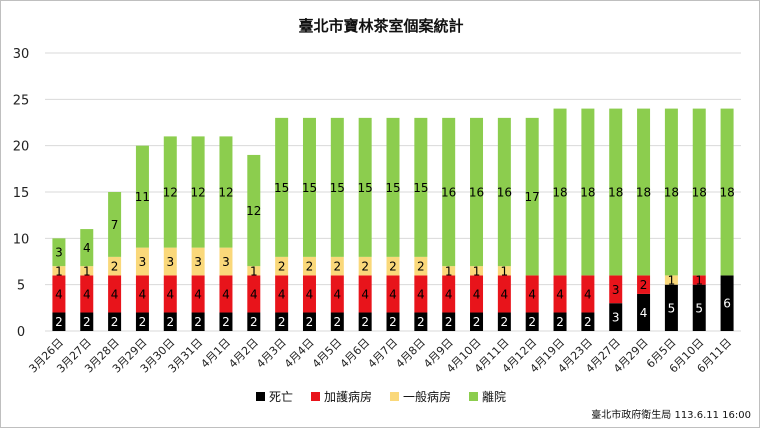 The width and height of the screenshot is (760, 429). What do you see at coordinates (727, 304) in the screenshot?
I see `data-label: 6` at bounding box center [727, 304].